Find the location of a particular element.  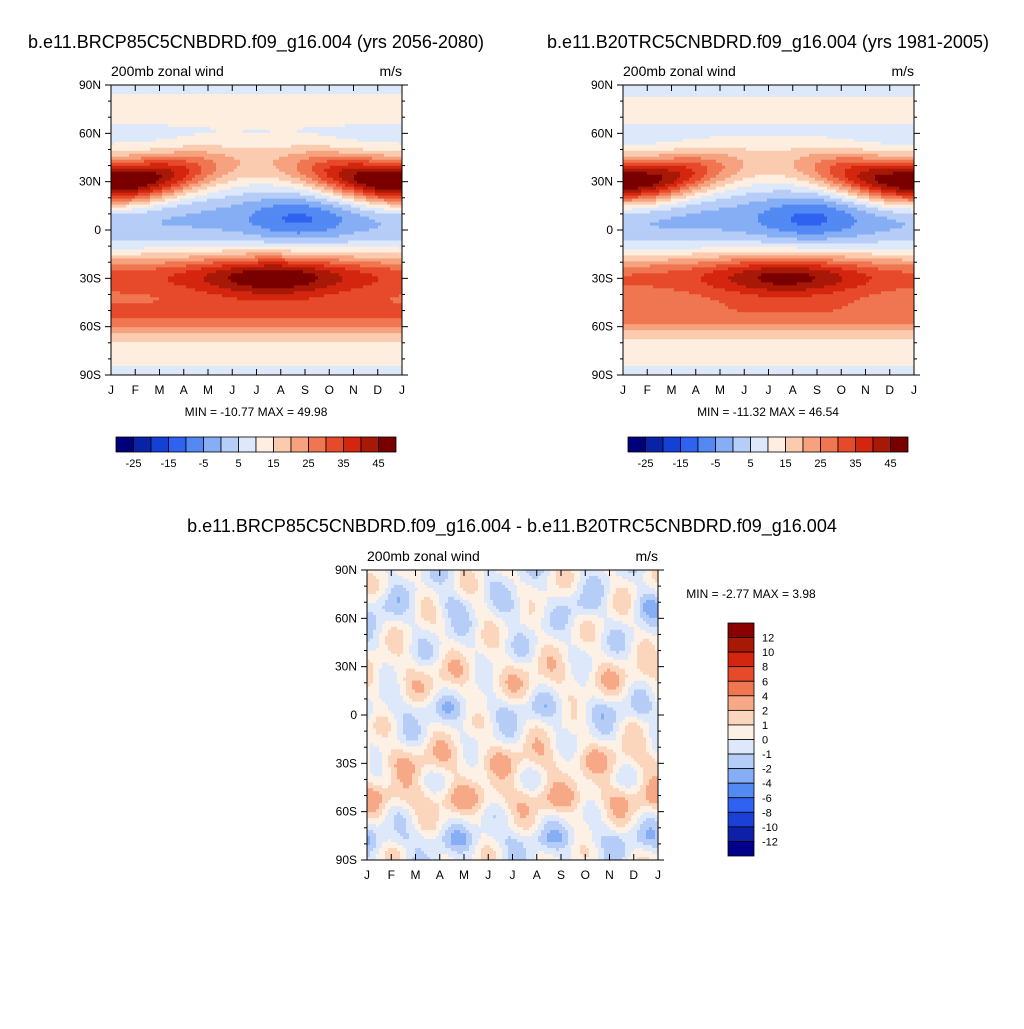

panel-a-xtick-label: M is located at coordinates (160, 390).